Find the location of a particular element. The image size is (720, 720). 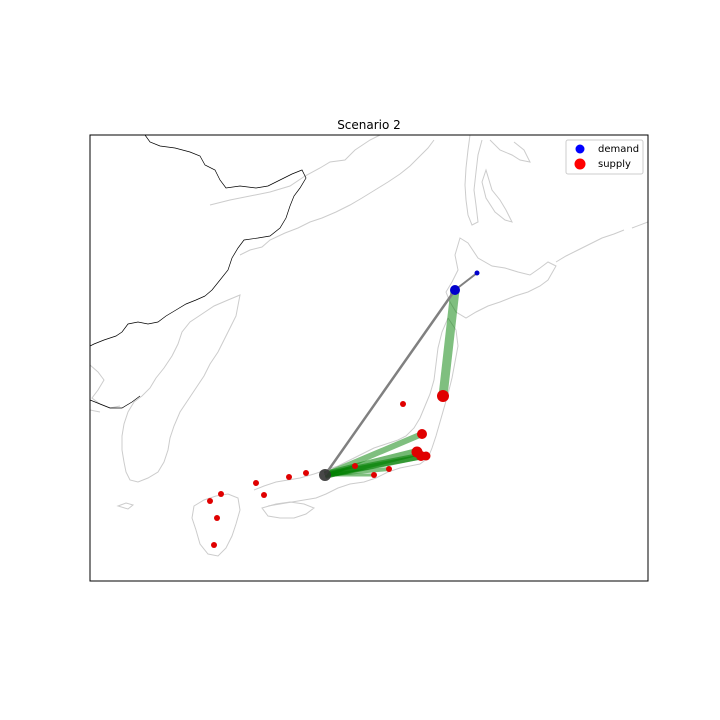

coastline-china is located at coordinates (105, 388).